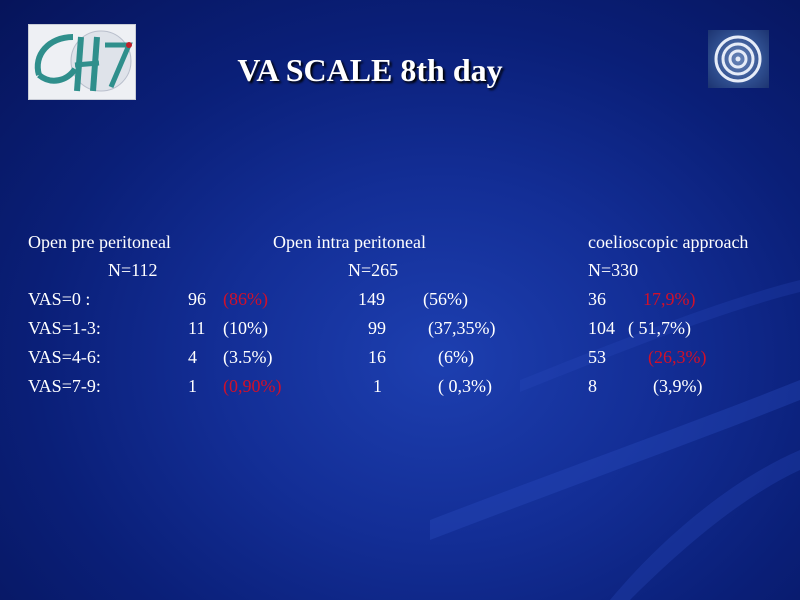  What do you see at coordinates (133, 270) in the screenshot?
I see `group-n-pre: N=112` at bounding box center [133, 270].